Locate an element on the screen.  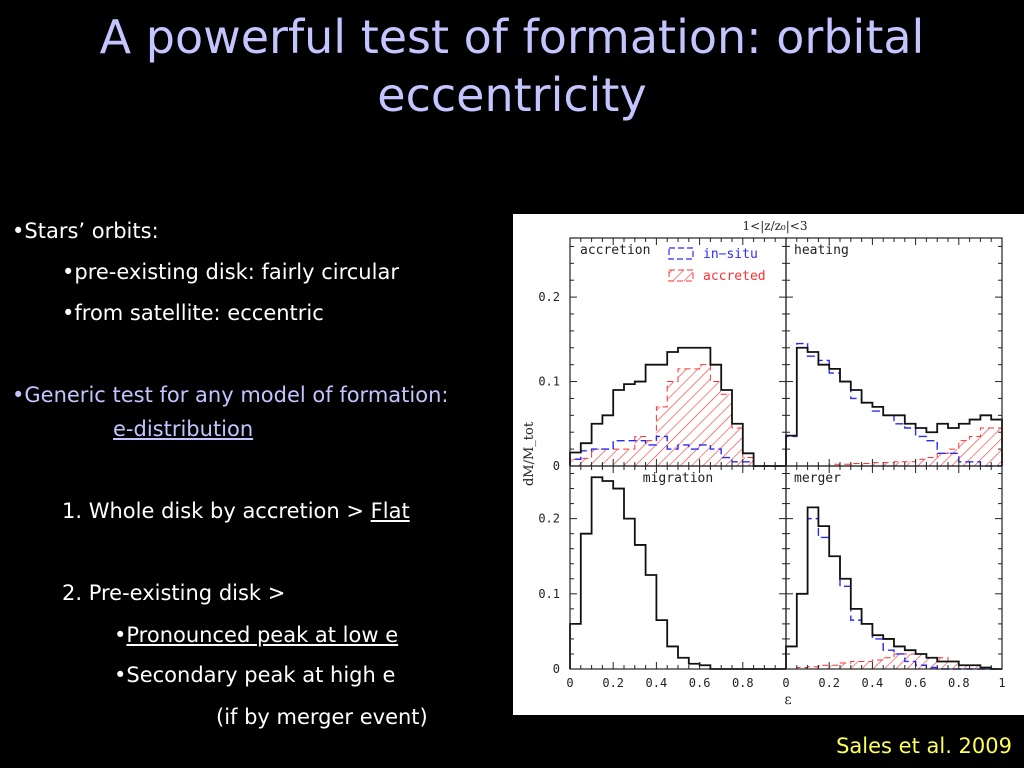
bullet-pronounced-peak: •Pronounced peak at low e is located at coordinates (256, 635).